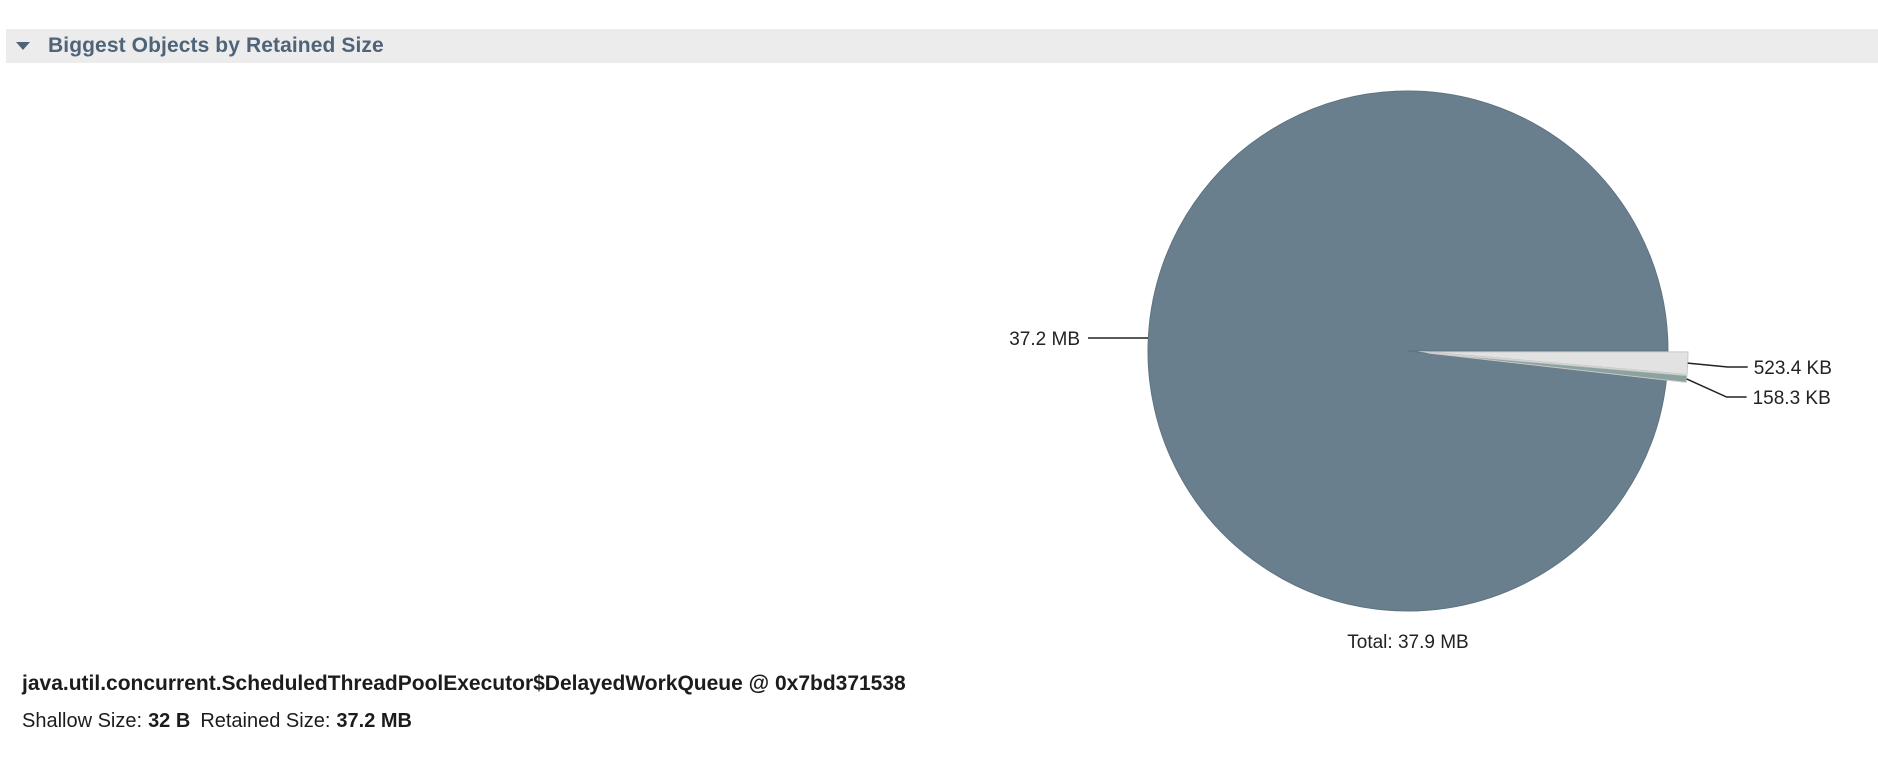  I want to click on slice-label: 37.2 MB, so click(1044, 339).